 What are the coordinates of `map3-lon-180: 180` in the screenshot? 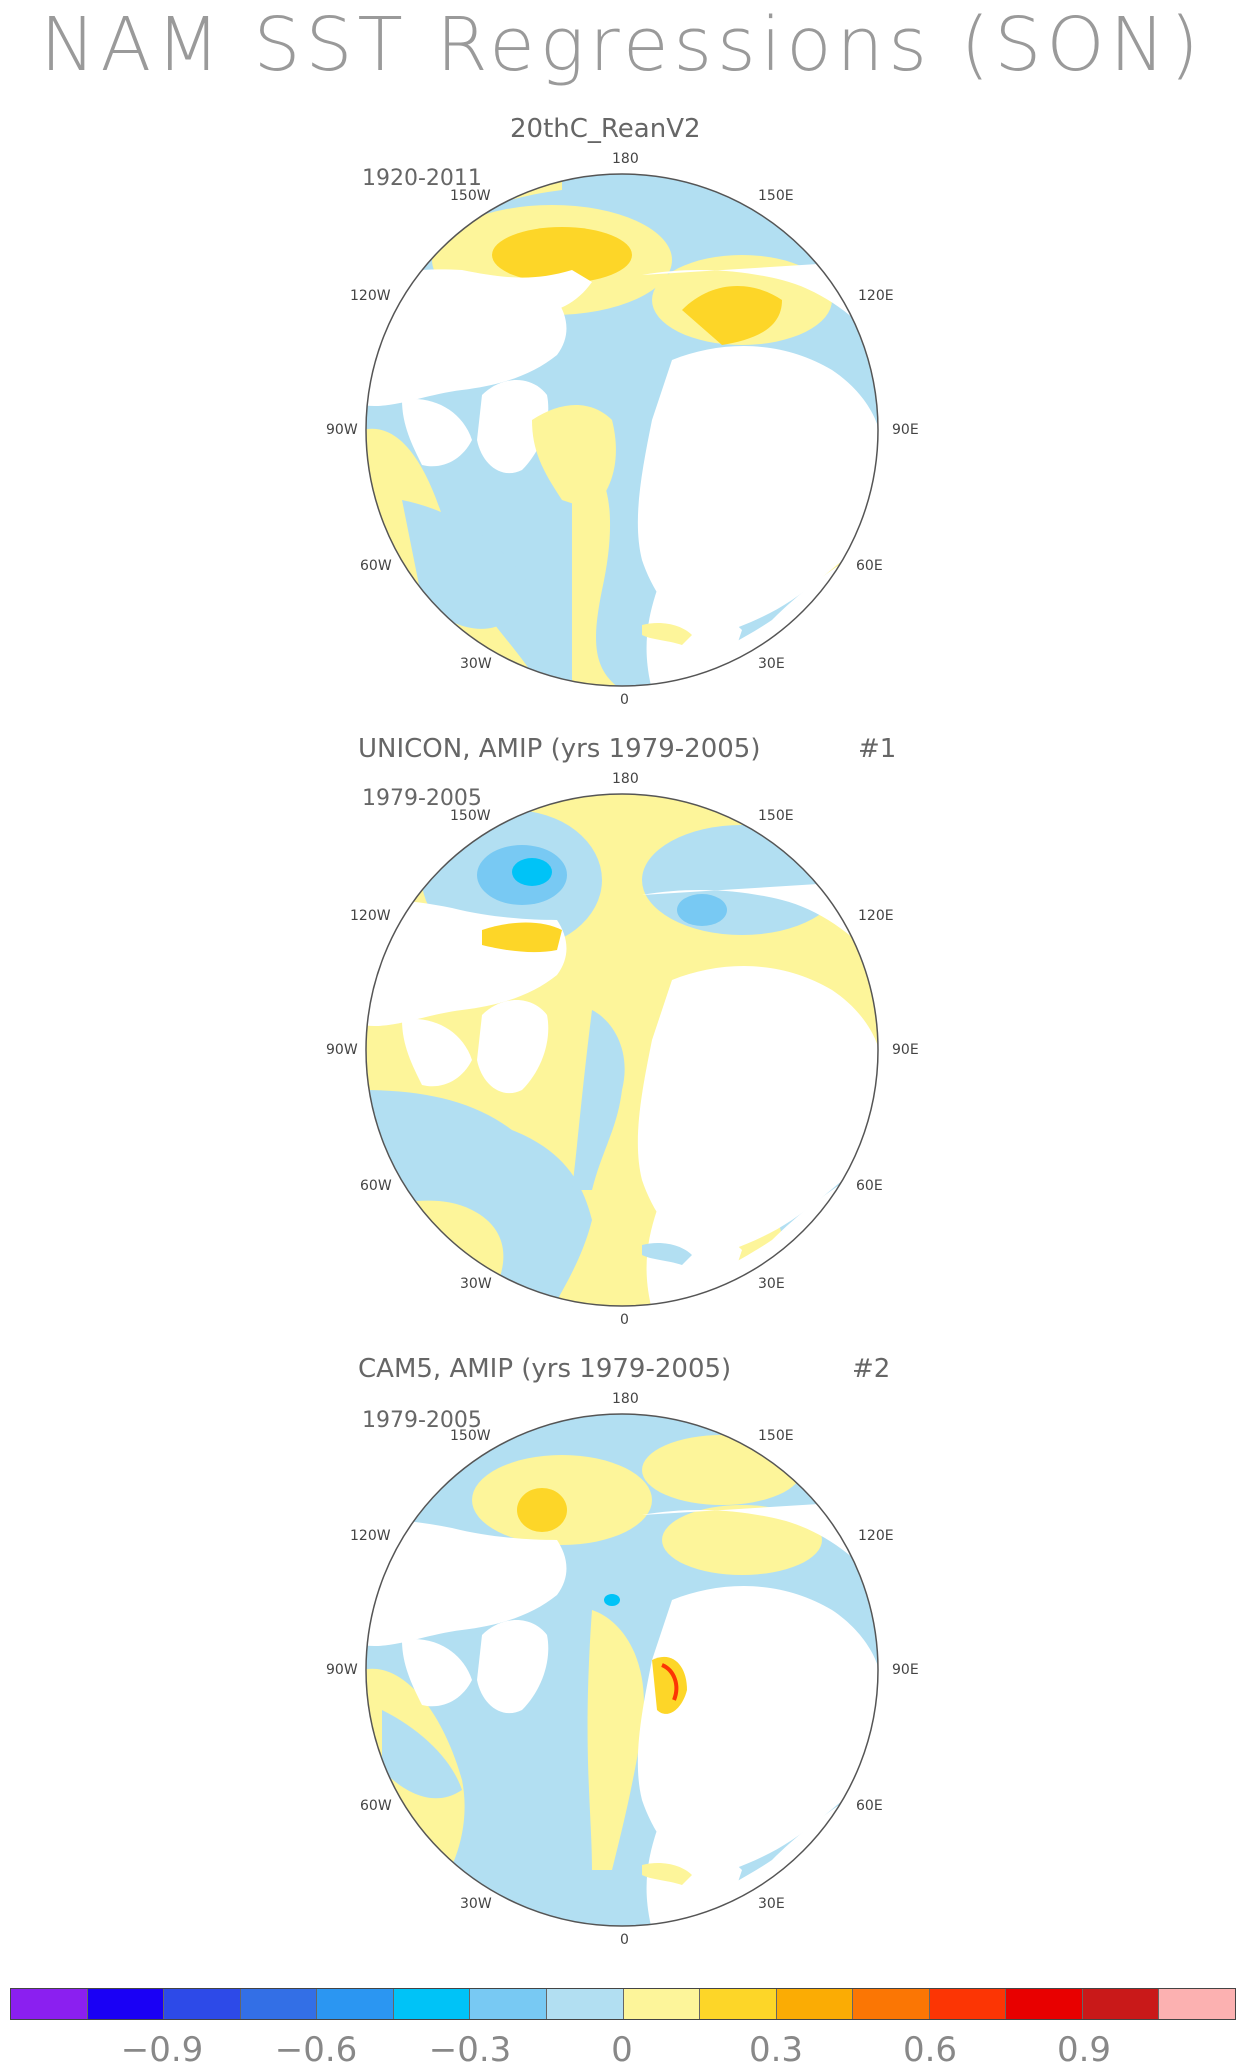 It's located at (625, 1399).